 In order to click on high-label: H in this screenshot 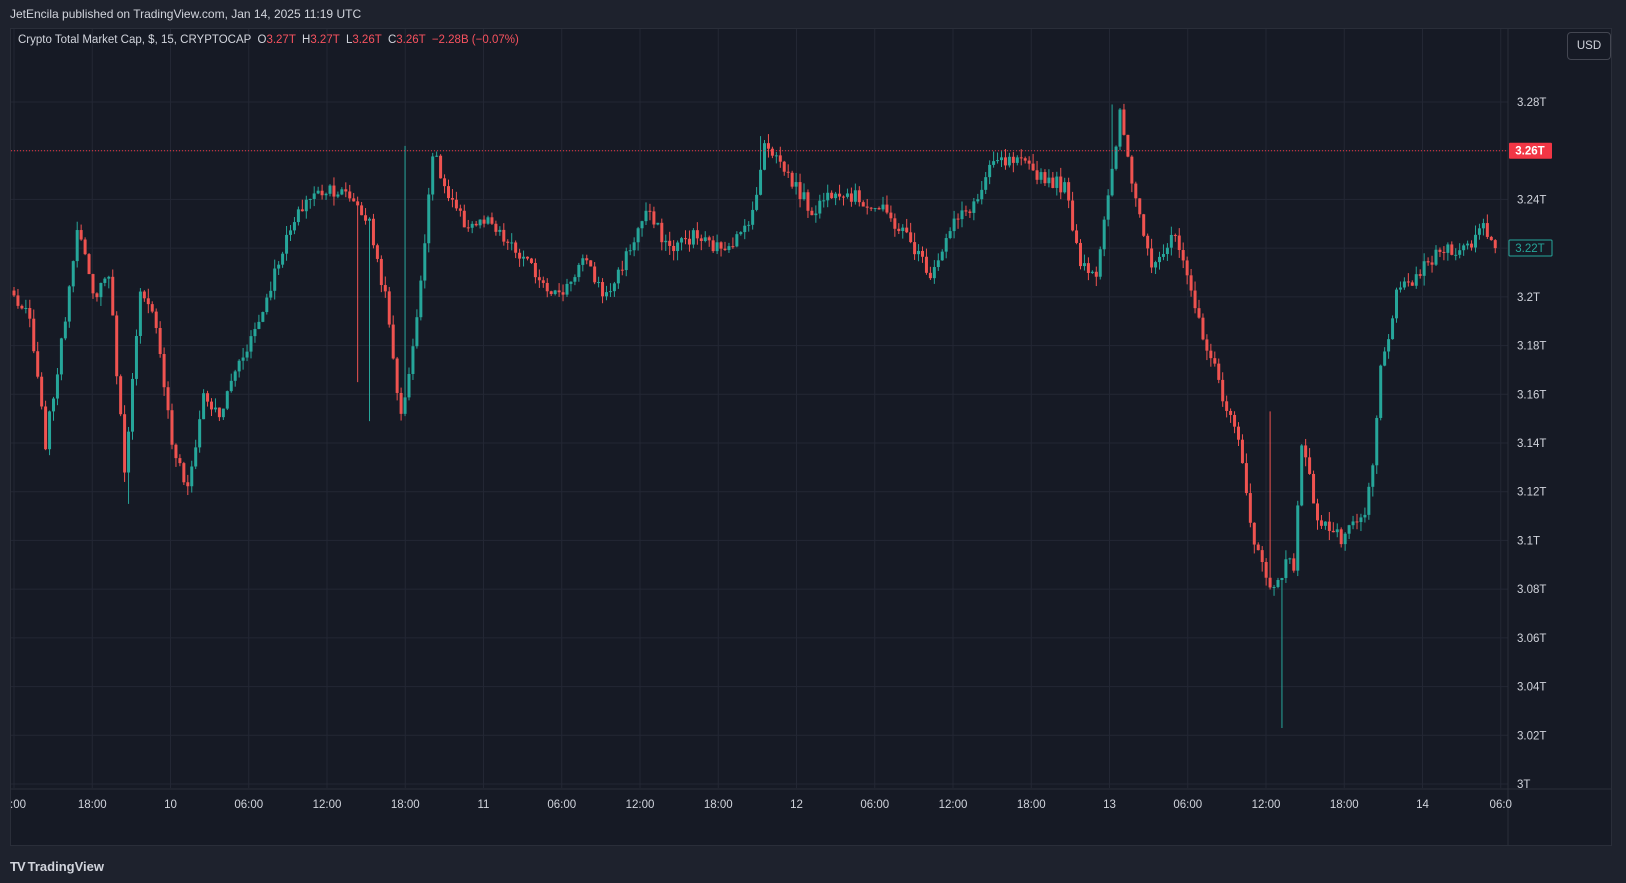, I will do `click(306, 40)`.